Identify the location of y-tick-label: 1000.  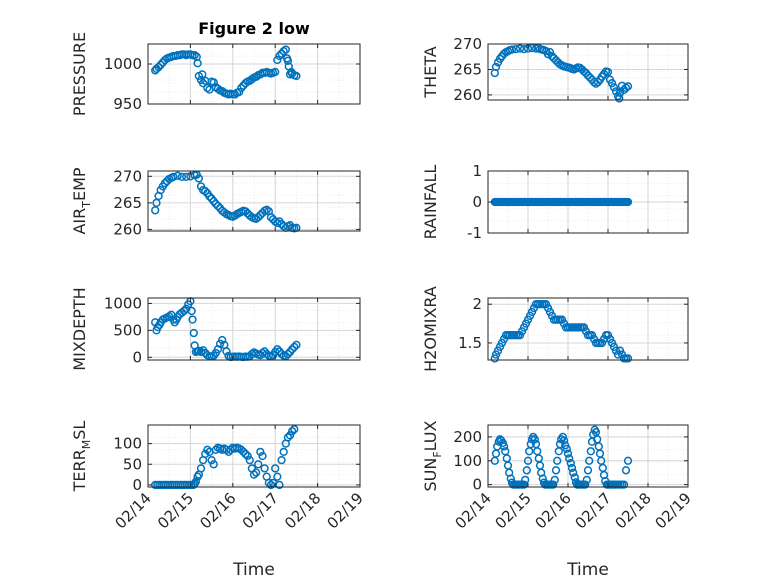
(123, 64).